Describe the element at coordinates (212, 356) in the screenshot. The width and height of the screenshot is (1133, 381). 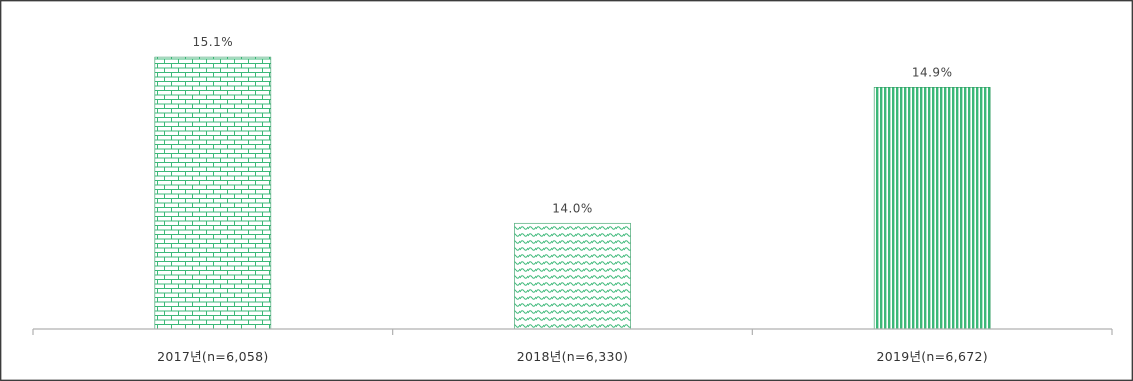
I see `category-label: 2017년(n=6,058)` at that location.